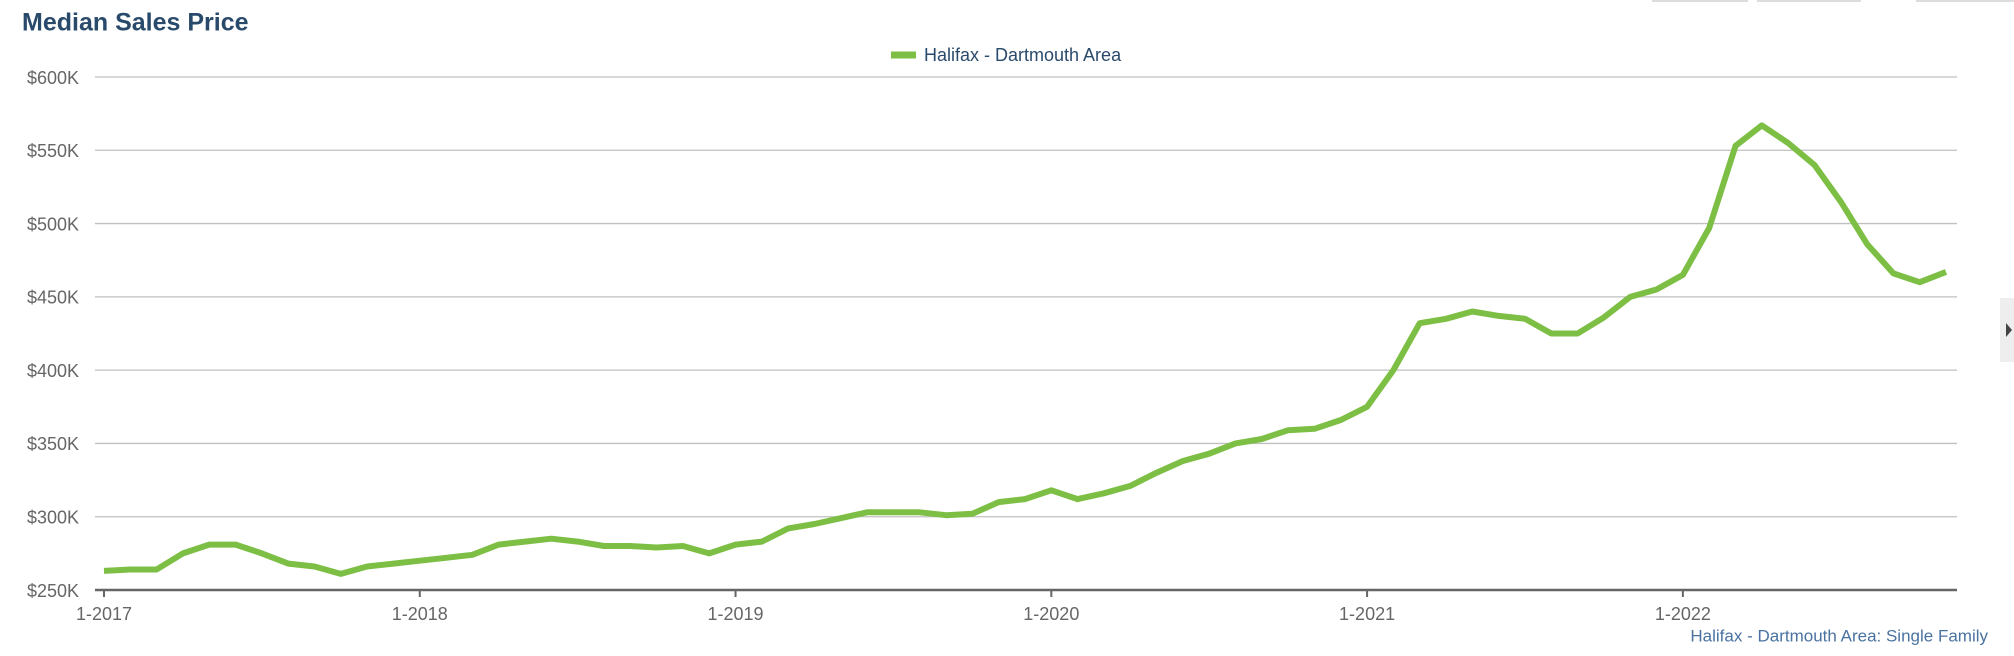 The image size is (2014, 656). What do you see at coordinates (1023, 55) in the screenshot?
I see `legend-label: Halifax - Dartmouth Area` at bounding box center [1023, 55].